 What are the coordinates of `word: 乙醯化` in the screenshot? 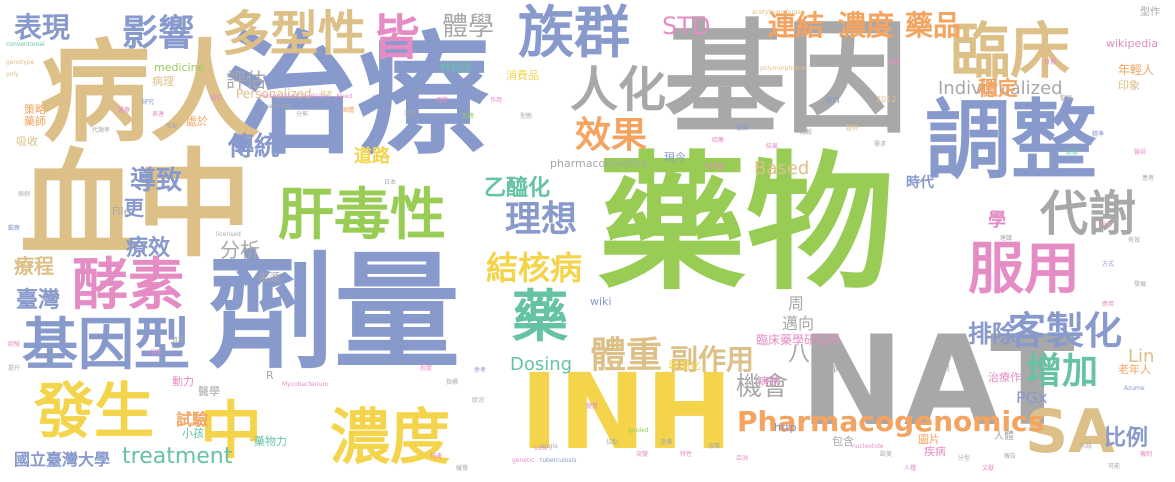 It's located at (517, 189).